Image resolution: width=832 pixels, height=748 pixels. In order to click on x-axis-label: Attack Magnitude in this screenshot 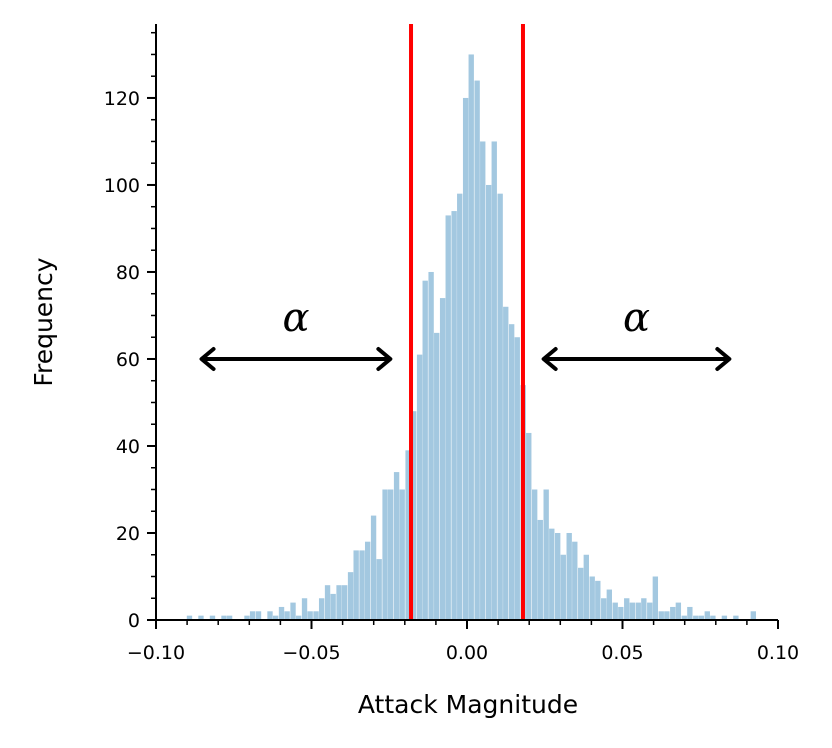, I will do `click(468, 704)`.